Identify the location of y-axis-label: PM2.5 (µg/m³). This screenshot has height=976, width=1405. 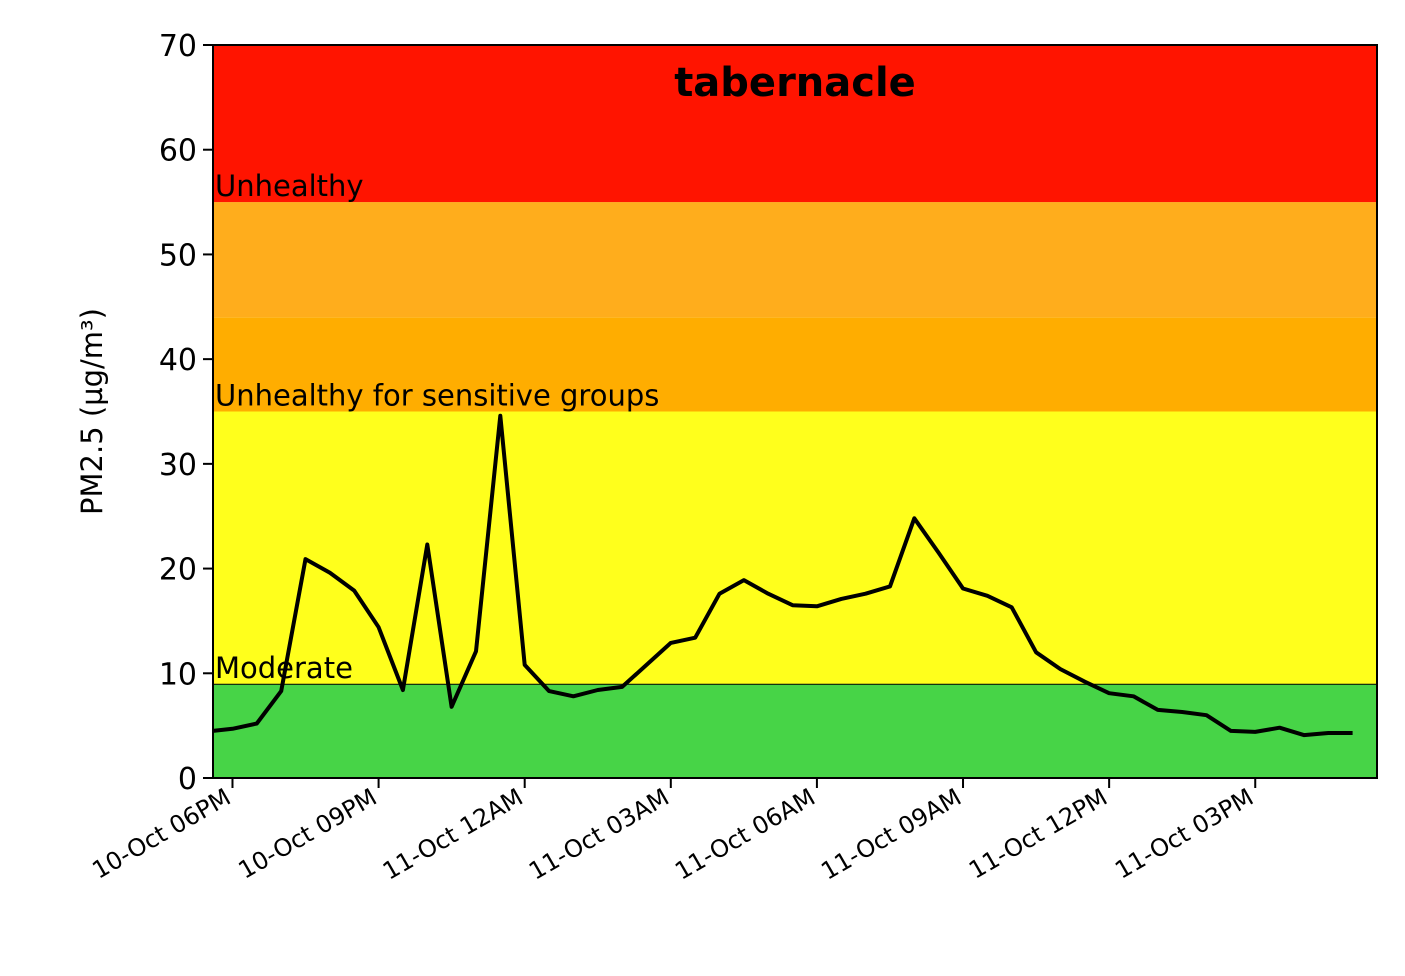
(92, 411).